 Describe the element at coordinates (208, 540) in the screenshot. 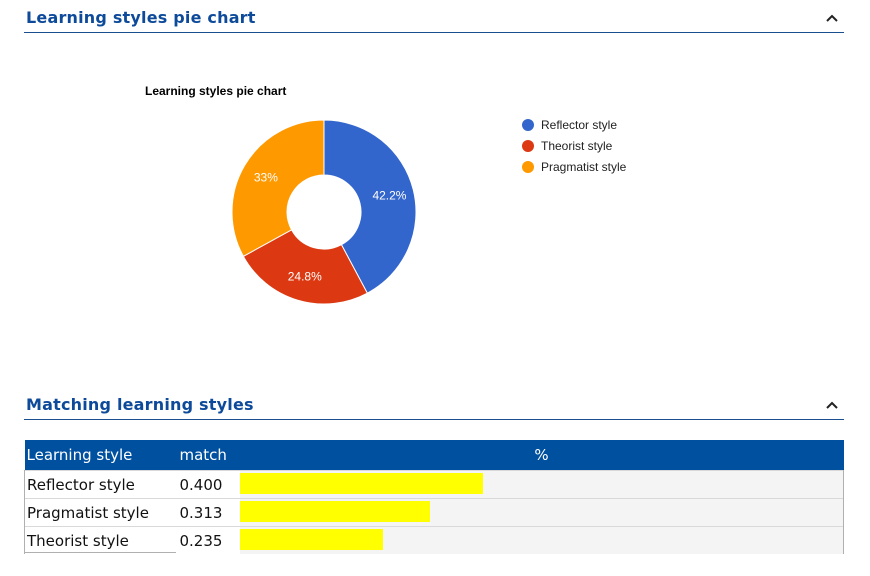

I see `row-match-value: 0.235` at that location.